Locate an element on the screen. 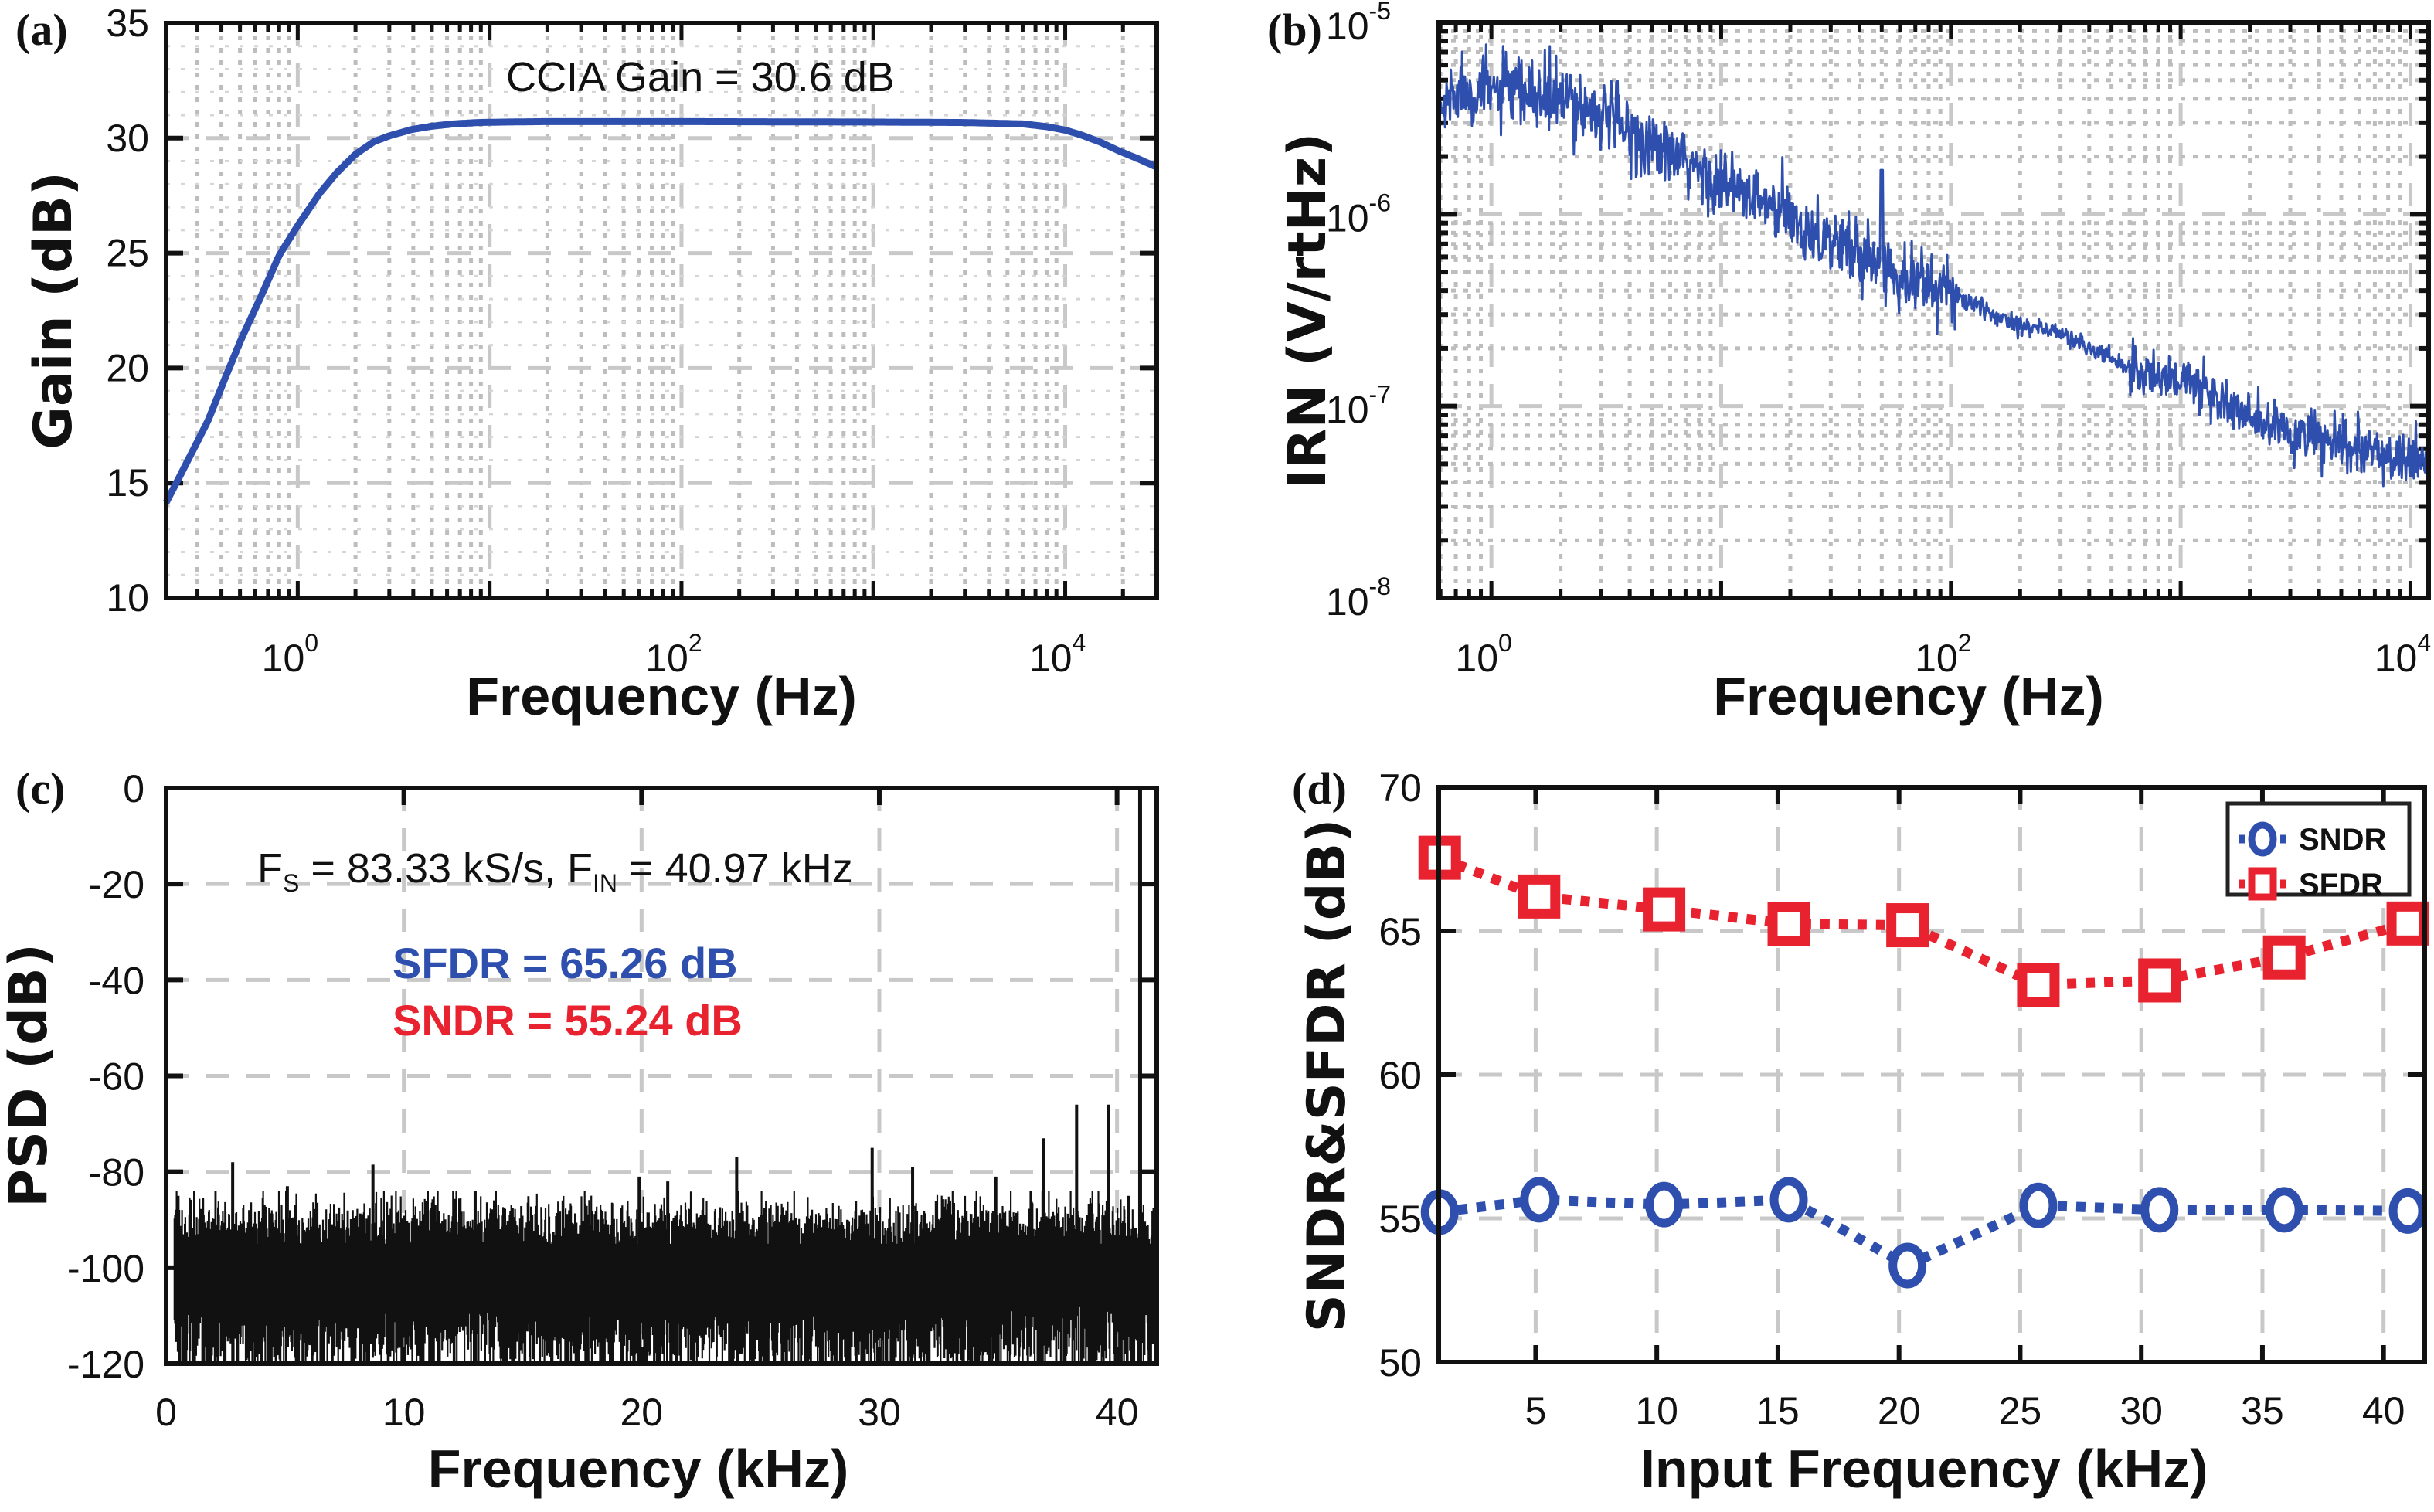  panel-b-series is located at coordinates (1933, 265).